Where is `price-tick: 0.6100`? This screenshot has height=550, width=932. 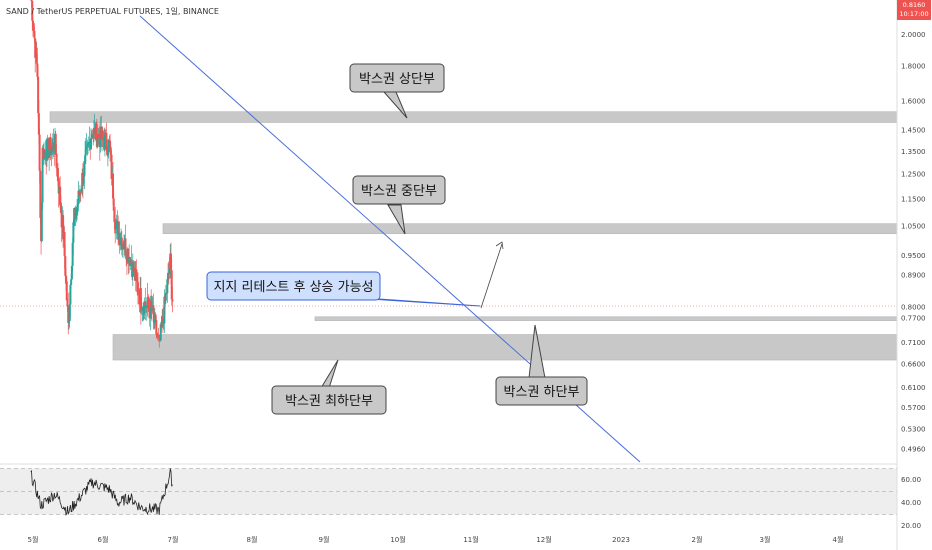
price-tick: 0.6100 is located at coordinates (913, 388).